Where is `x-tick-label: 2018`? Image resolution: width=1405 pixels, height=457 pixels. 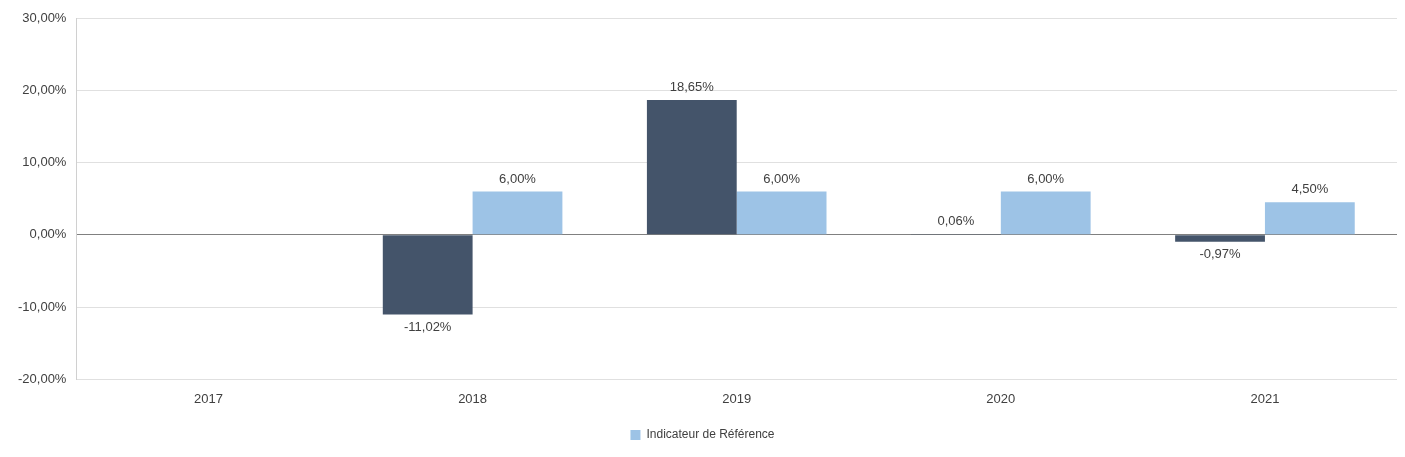 x-tick-label: 2018 is located at coordinates (473, 398).